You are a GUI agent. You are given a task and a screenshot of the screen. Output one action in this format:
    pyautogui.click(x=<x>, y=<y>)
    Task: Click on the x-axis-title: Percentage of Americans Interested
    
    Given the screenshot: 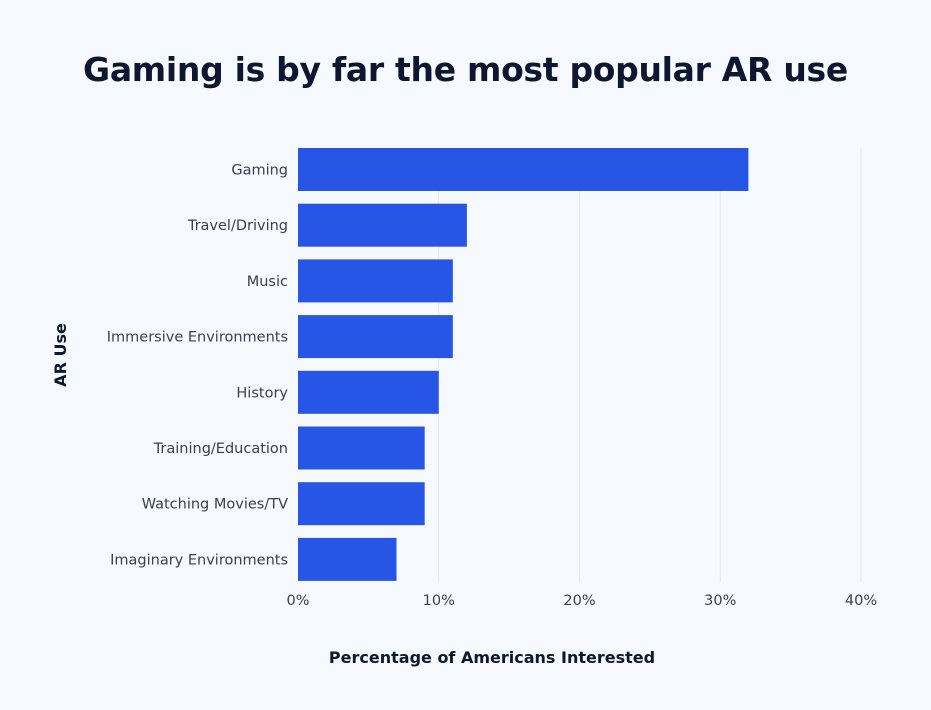 What is the action you would take?
    pyautogui.click(x=492, y=657)
    